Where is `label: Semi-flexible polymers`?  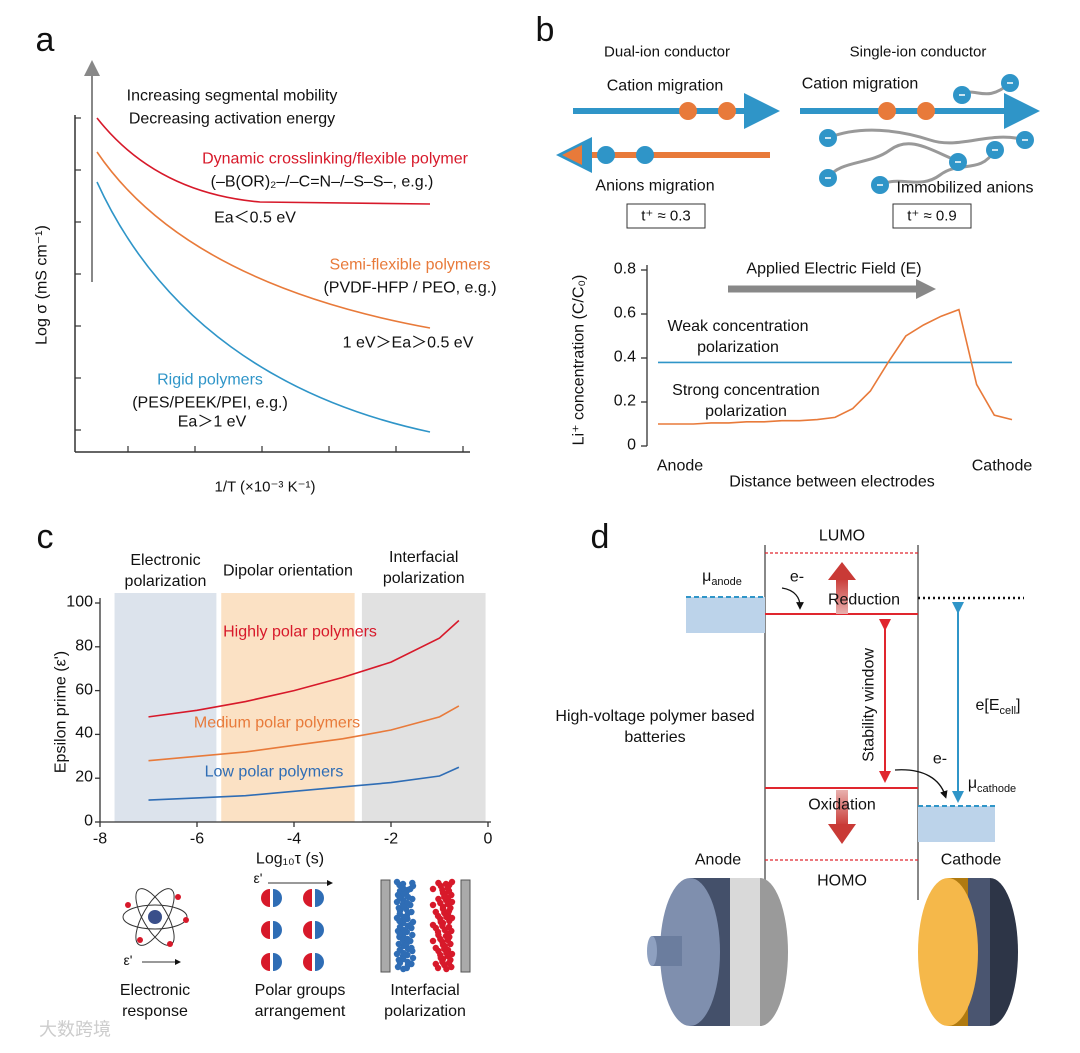
label: Semi-flexible polymers is located at coordinates (410, 265).